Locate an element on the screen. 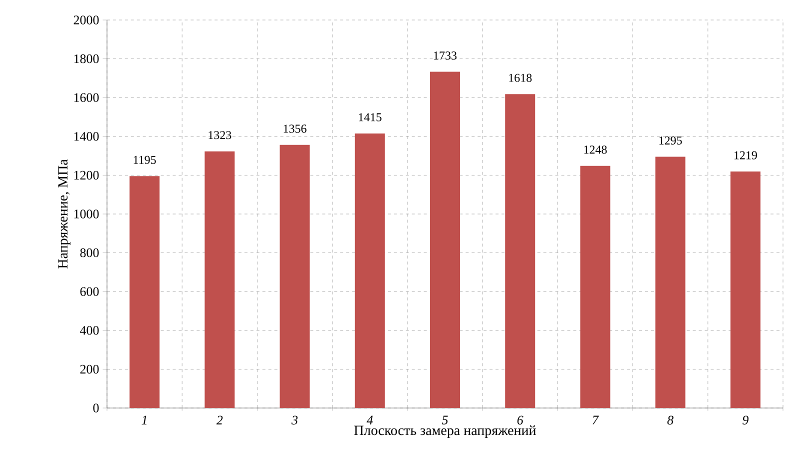 This screenshot has height=469, width=787. y-tick-label: 0 is located at coordinates (96, 408).